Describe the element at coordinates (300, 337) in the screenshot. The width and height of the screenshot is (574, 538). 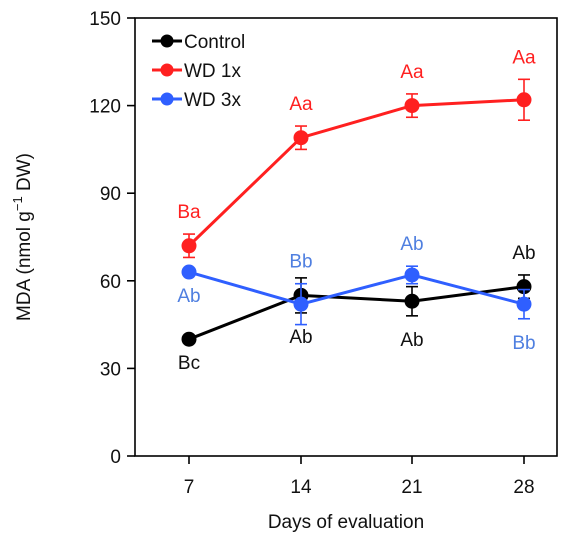
I see `annotation-0-1: Ab` at that location.